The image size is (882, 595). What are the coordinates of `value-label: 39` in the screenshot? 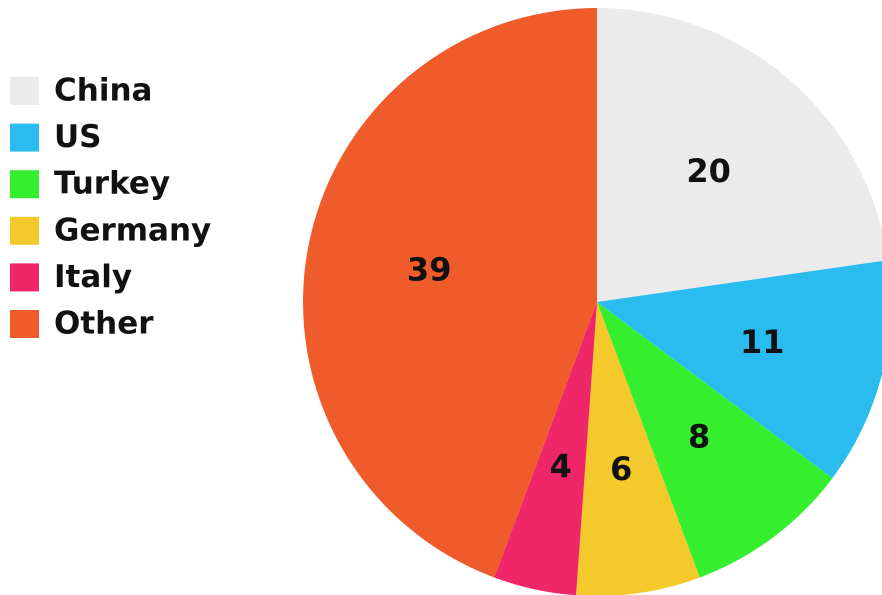 It's located at (429, 270).